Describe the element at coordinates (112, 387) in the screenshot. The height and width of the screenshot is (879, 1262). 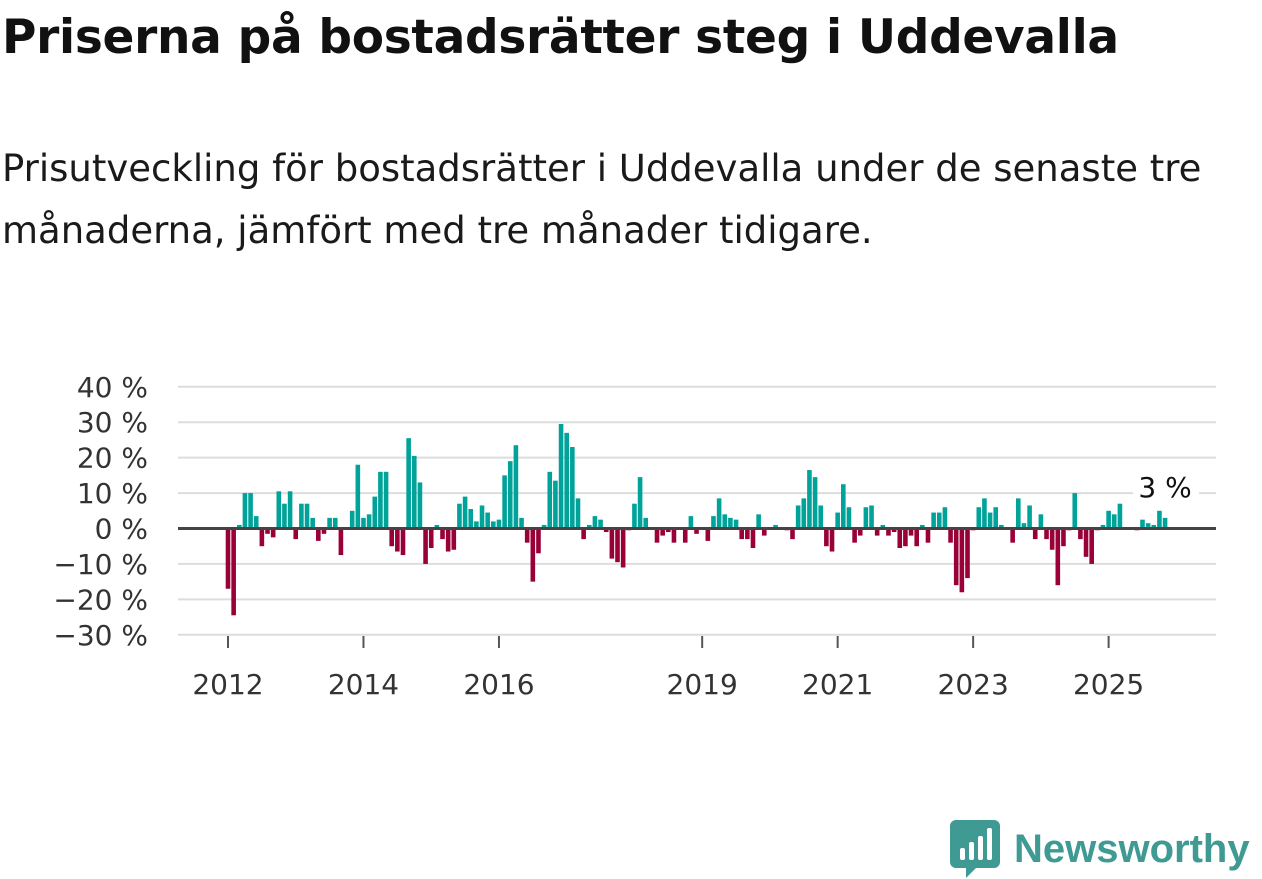
I see `y-tick-label: 40 %` at that location.